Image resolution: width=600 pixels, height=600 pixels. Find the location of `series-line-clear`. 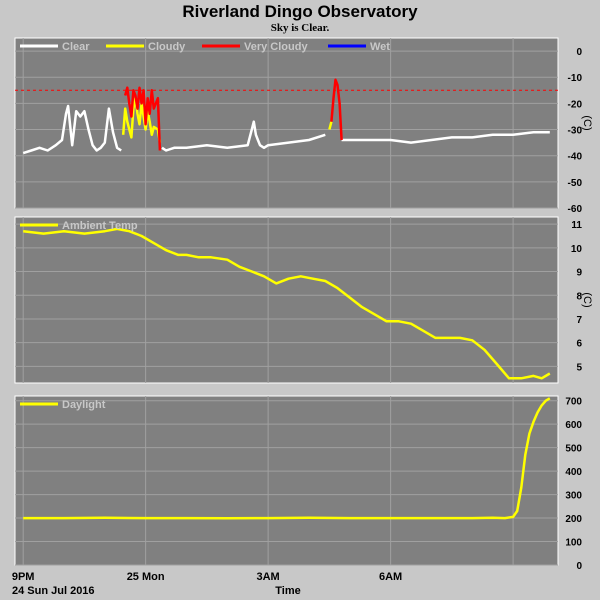

series-line-clear is located at coordinates (286, 129).